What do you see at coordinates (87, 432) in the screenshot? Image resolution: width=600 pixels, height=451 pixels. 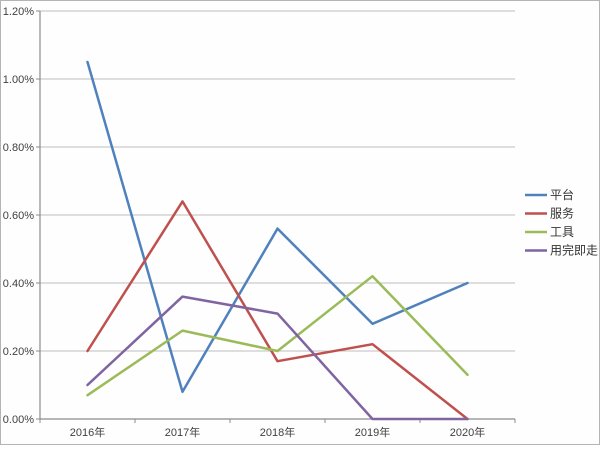 I see `x-axis-label: 2016年` at bounding box center [87, 432].